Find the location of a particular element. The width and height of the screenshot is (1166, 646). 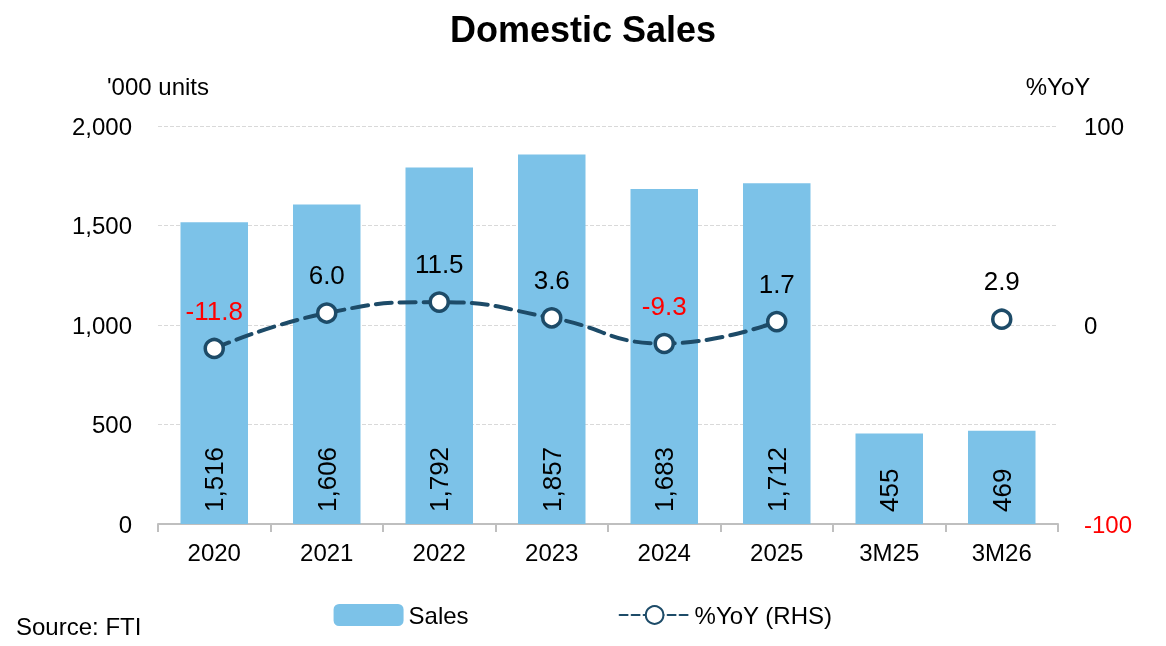

x-tick-label: 2024 is located at coordinates (664, 552).